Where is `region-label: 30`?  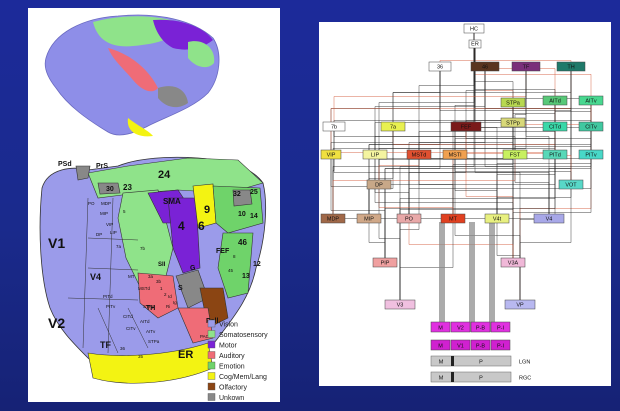 region-label: 30 is located at coordinates (110, 189).